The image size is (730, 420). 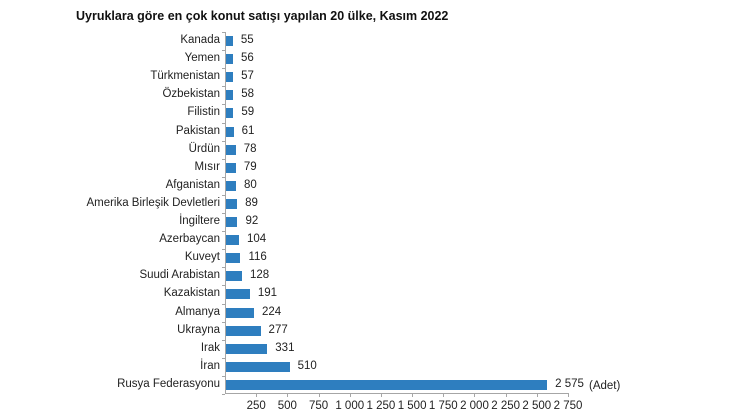 I want to click on category-label: Ürdün, so click(x=204, y=148).